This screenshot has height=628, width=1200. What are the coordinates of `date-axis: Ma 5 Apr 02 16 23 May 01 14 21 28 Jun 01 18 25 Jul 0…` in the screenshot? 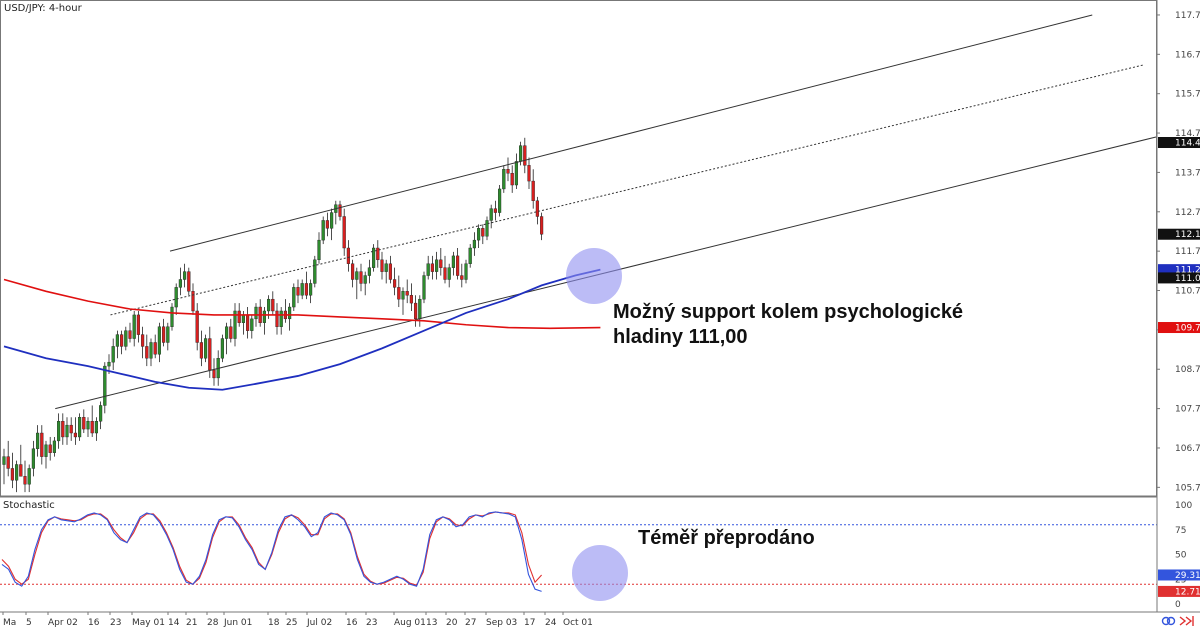 It's located at (297, 620).